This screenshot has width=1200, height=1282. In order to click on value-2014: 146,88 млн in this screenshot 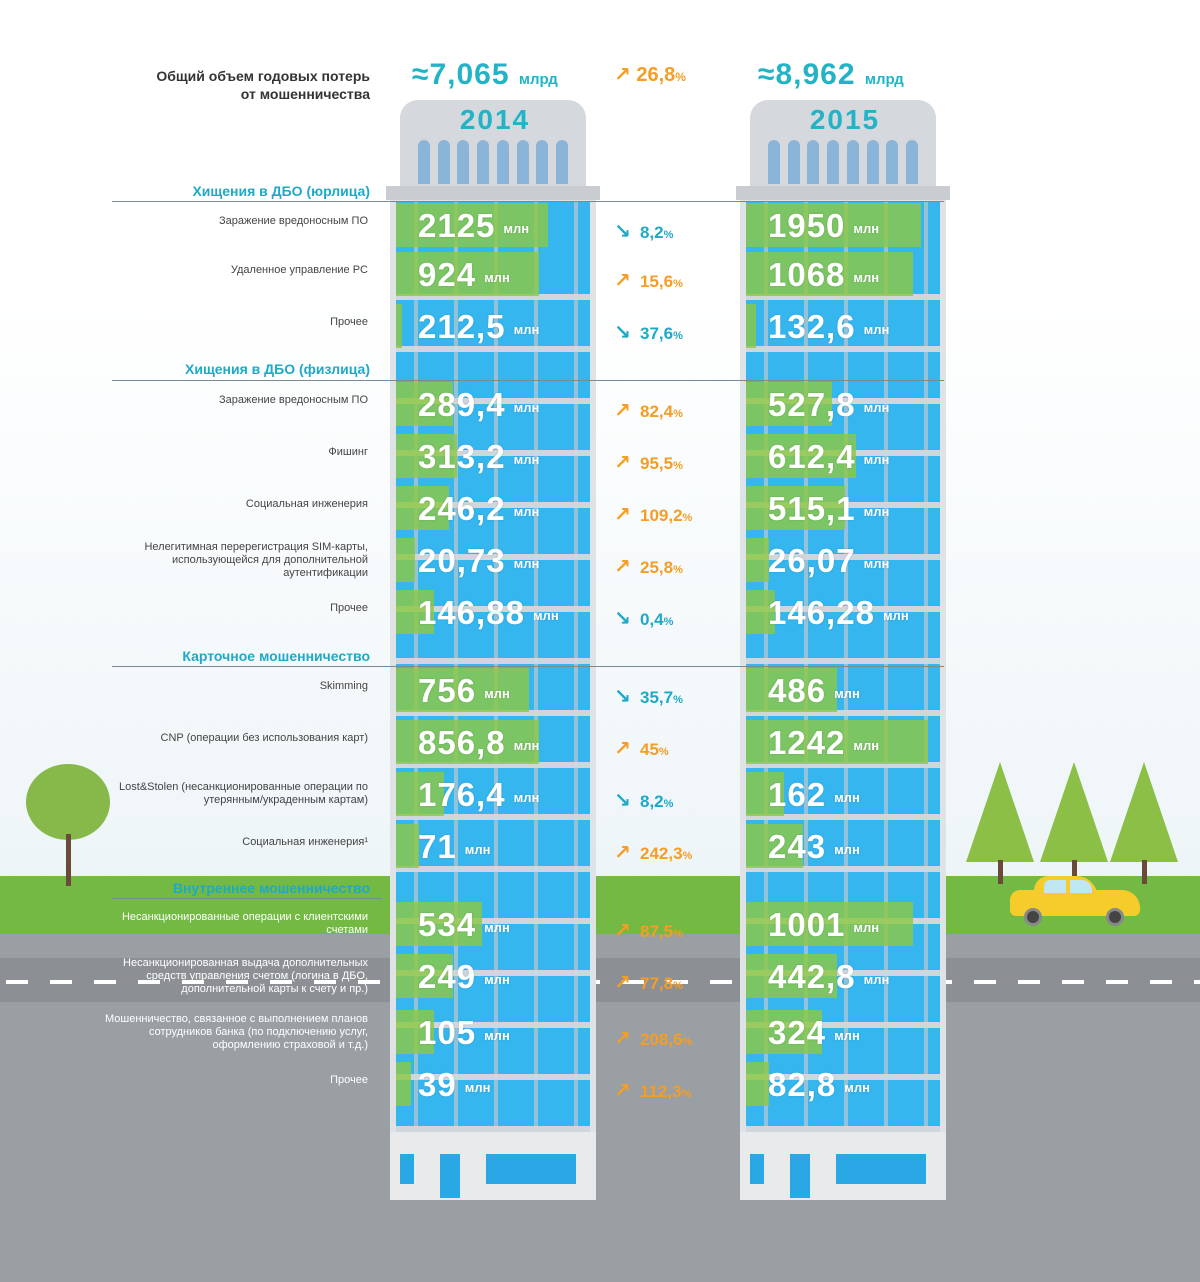, I will do `click(488, 612)`.